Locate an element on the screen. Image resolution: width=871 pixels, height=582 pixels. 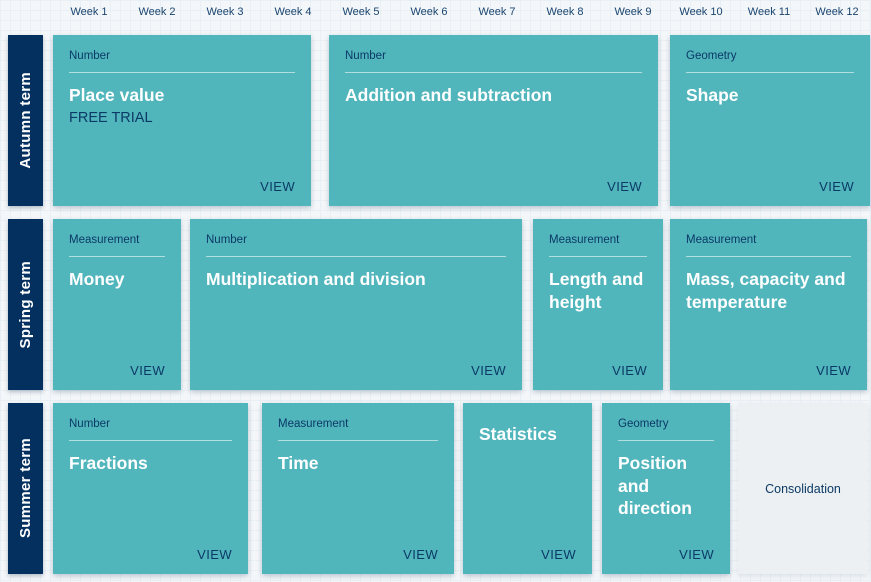
unit-title: Position and direction is located at coordinates (655, 485).